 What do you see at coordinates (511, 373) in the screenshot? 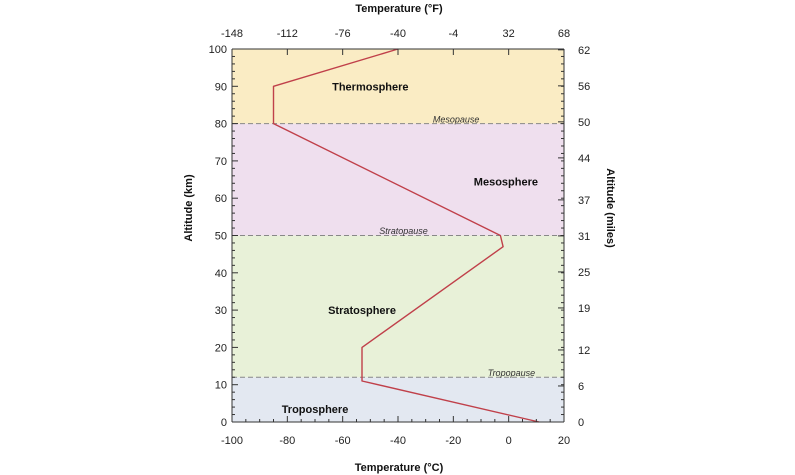
I see `boundary-label-tropopause: Tropopause` at bounding box center [511, 373].